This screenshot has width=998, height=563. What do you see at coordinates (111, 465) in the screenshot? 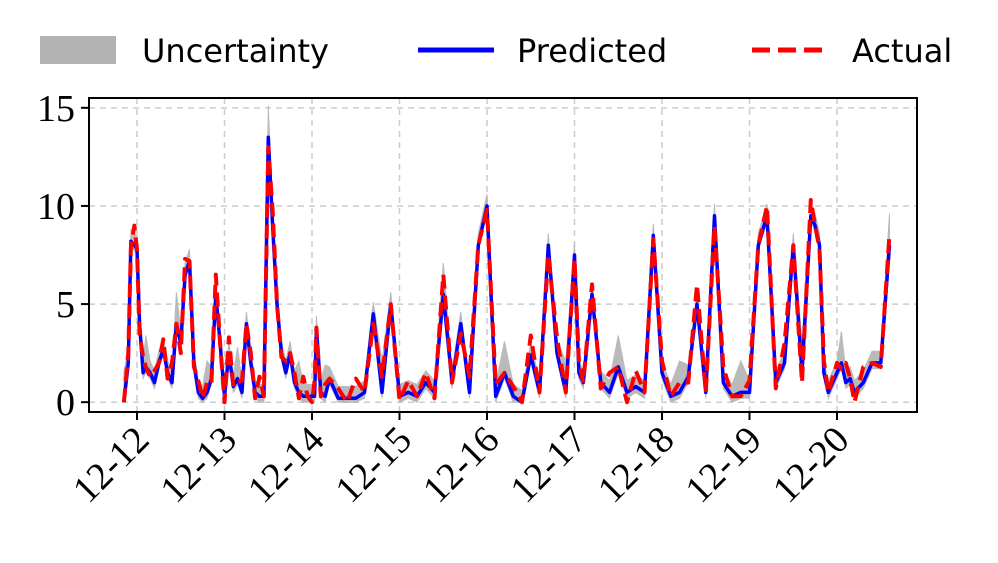
I see `x-tick-label: 12-12` at bounding box center [111, 465].